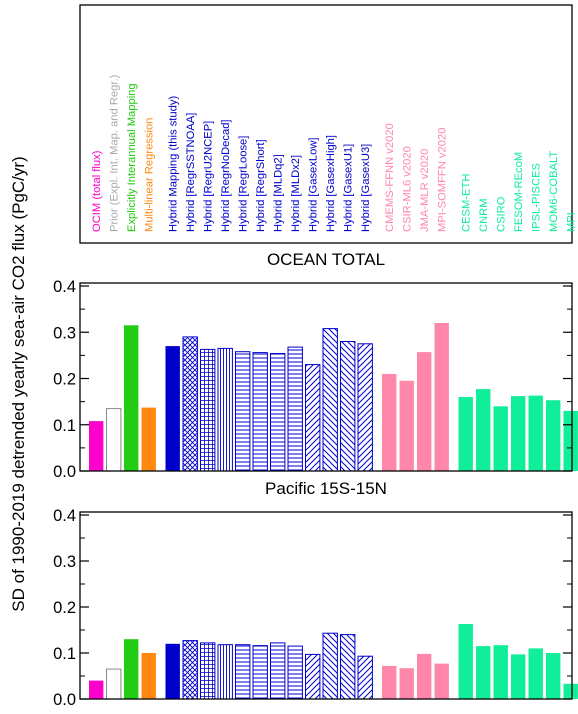 The height and width of the screenshot is (714, 578). What do you see at coordinates (467, 203) in the screenshot?
I see `legend-label-cesm-eth: CESM-ETH` at bounding box center [467, 203].